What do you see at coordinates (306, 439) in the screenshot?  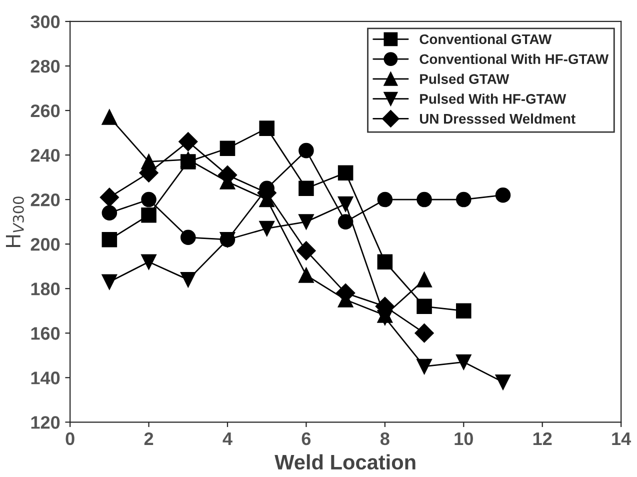 I see `x-tick-label: 6` at bounding box center [306, 439].